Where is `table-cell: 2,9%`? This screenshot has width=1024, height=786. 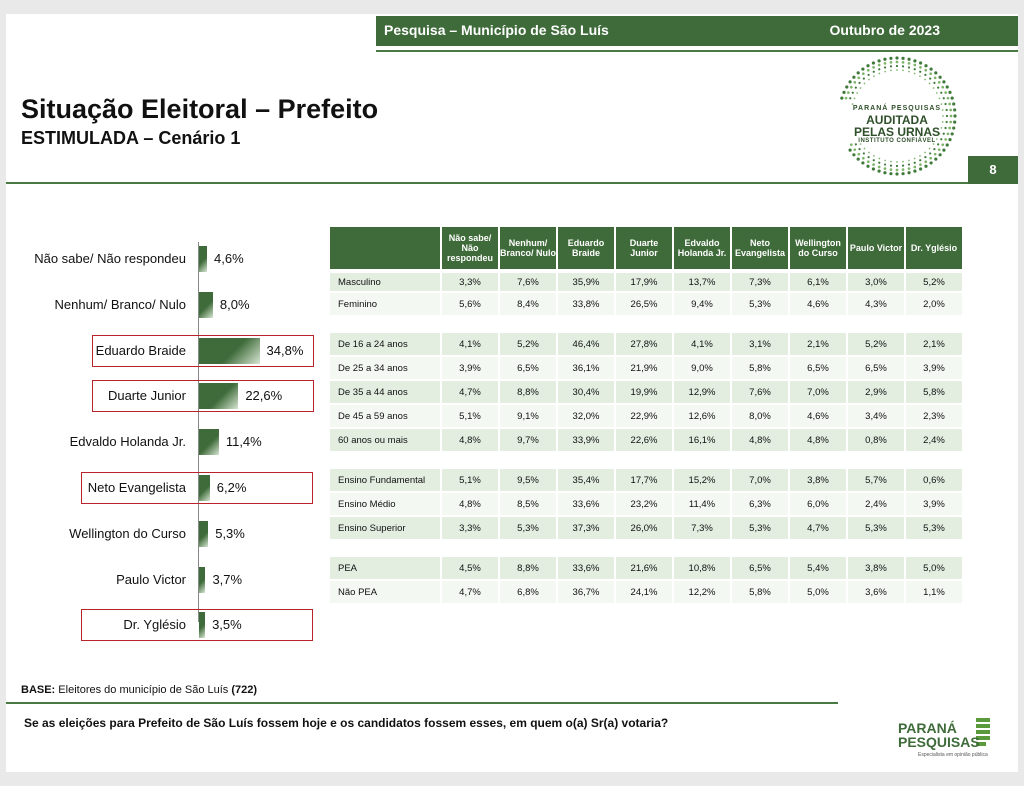 table-cell: 2,9% is located at coordinates (876, 393).